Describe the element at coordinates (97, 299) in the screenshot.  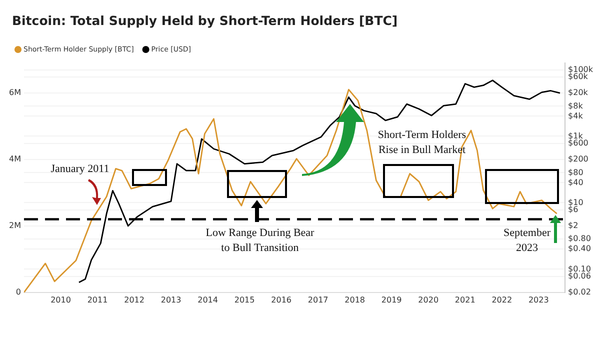
I see `x-tick-label: 2011` at that location.